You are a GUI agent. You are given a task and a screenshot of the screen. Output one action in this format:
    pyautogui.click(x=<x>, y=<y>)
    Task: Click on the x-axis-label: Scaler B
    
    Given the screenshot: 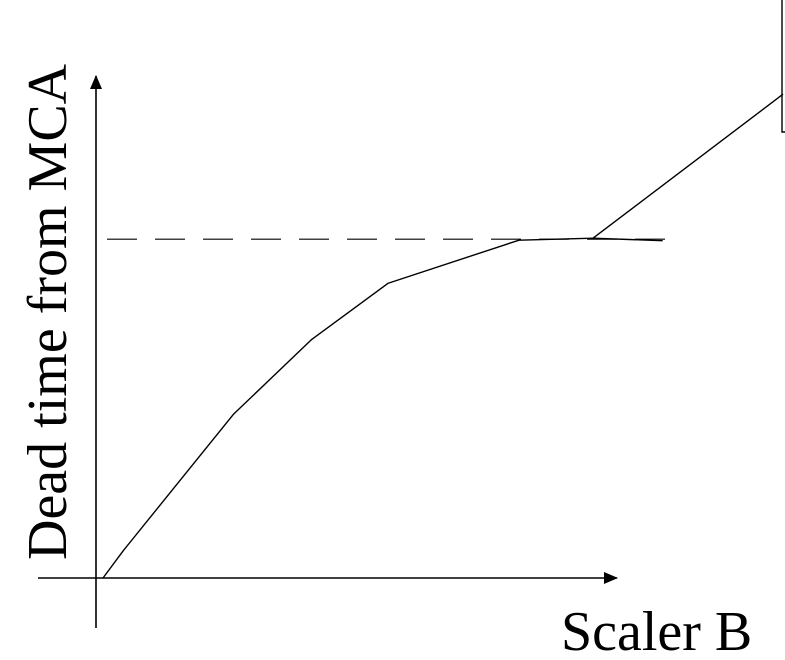 What is the action you would take?
    pyautogui.click(x=656, y=630)
    